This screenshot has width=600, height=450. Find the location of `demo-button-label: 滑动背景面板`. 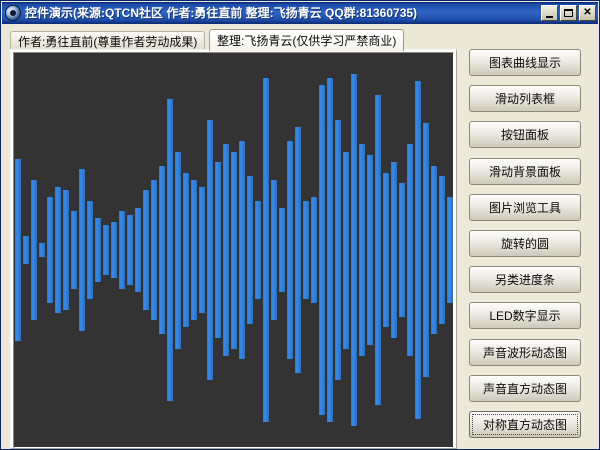

demo-button-label: 滑动背景面板 is located at coordinates (524, 171).